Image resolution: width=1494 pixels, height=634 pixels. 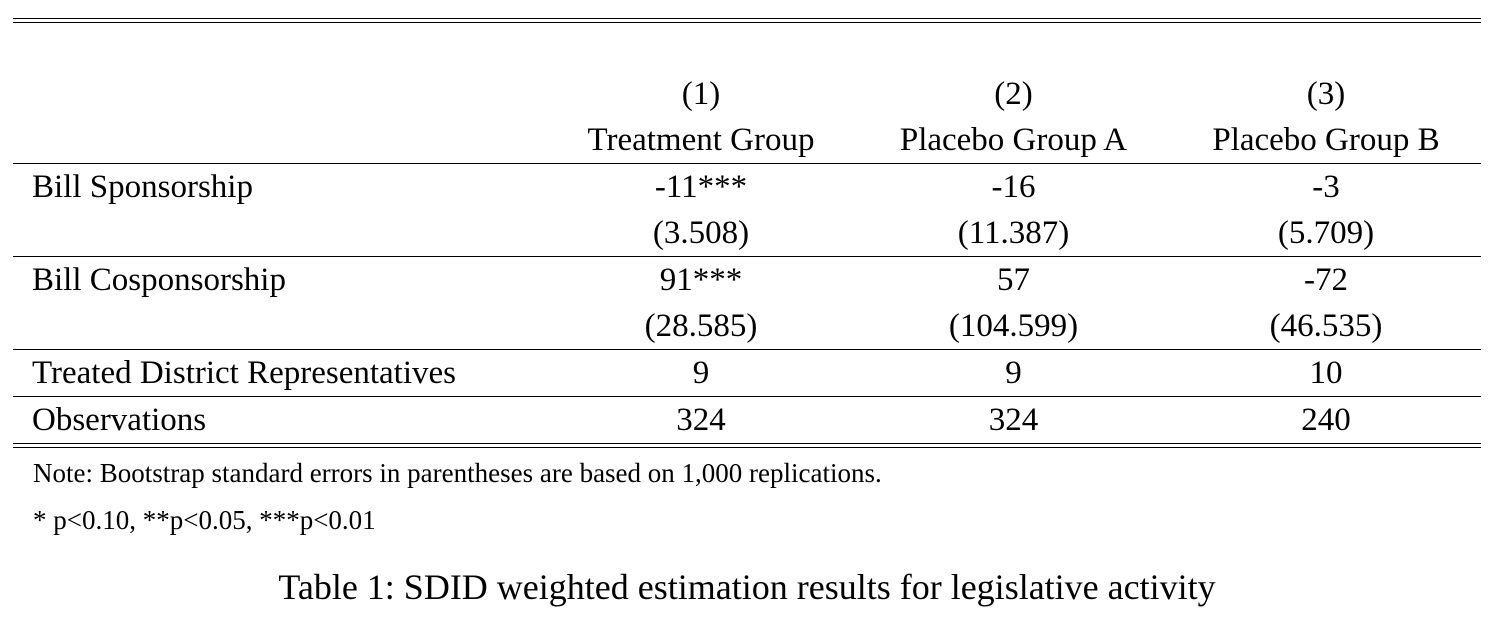 I want to click on std-error-cell: (11.387), so click(x=1013, y=233).